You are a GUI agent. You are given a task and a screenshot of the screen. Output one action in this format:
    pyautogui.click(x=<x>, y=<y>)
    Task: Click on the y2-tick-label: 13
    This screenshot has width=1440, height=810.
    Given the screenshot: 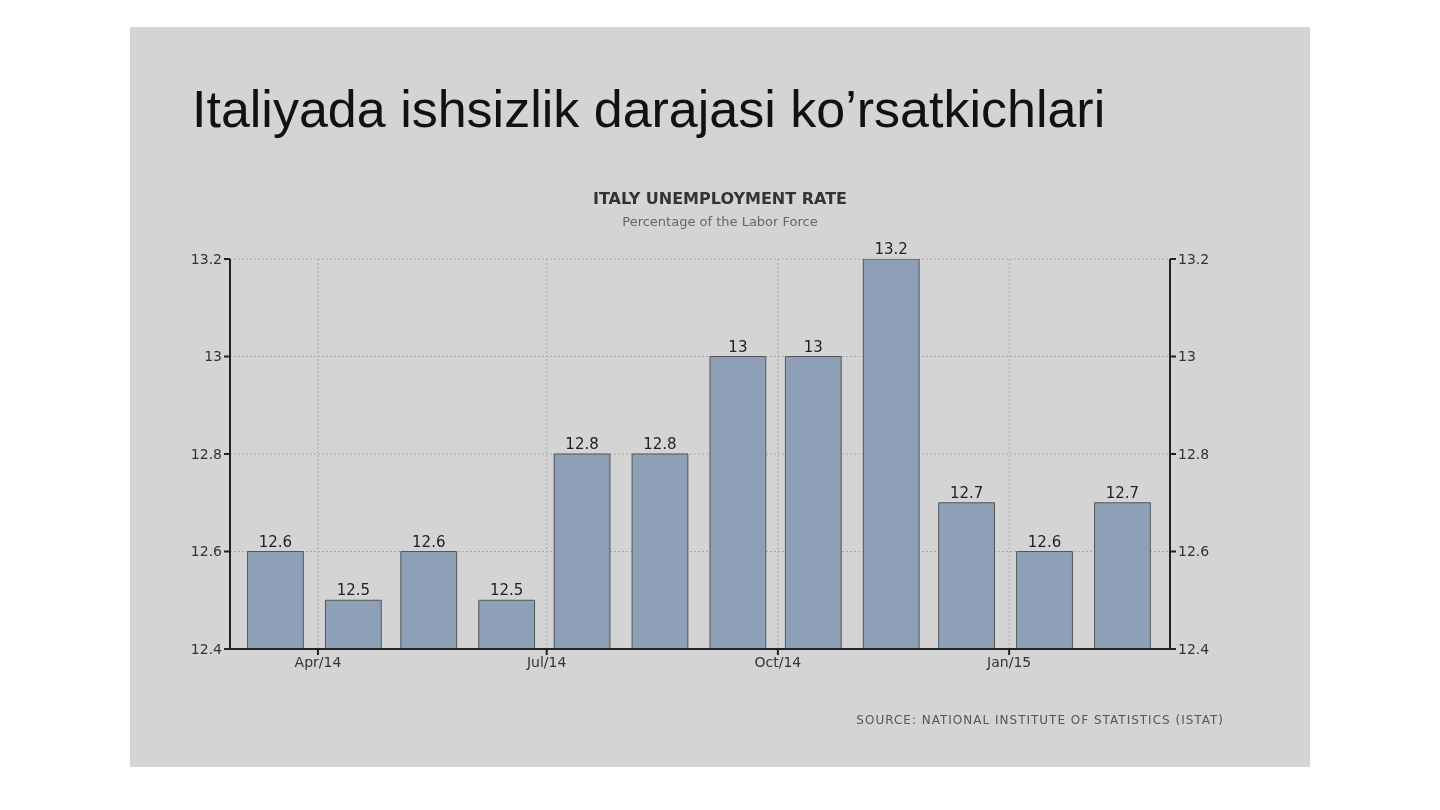 What is the action you would take?
    pyautogui.click(x=1187, y=356)
    